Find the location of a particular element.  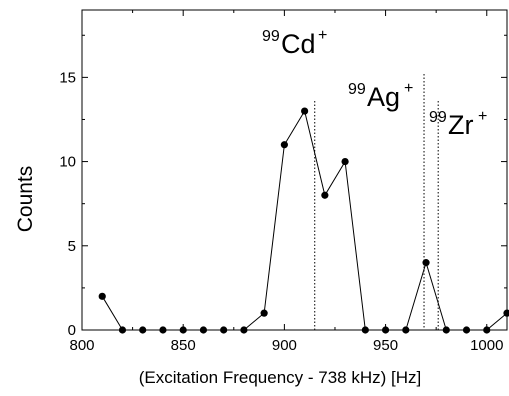

x-axis-label: (Excitation Frequency - 738 kHz) [Hz] is located at coordinates (280, 377).